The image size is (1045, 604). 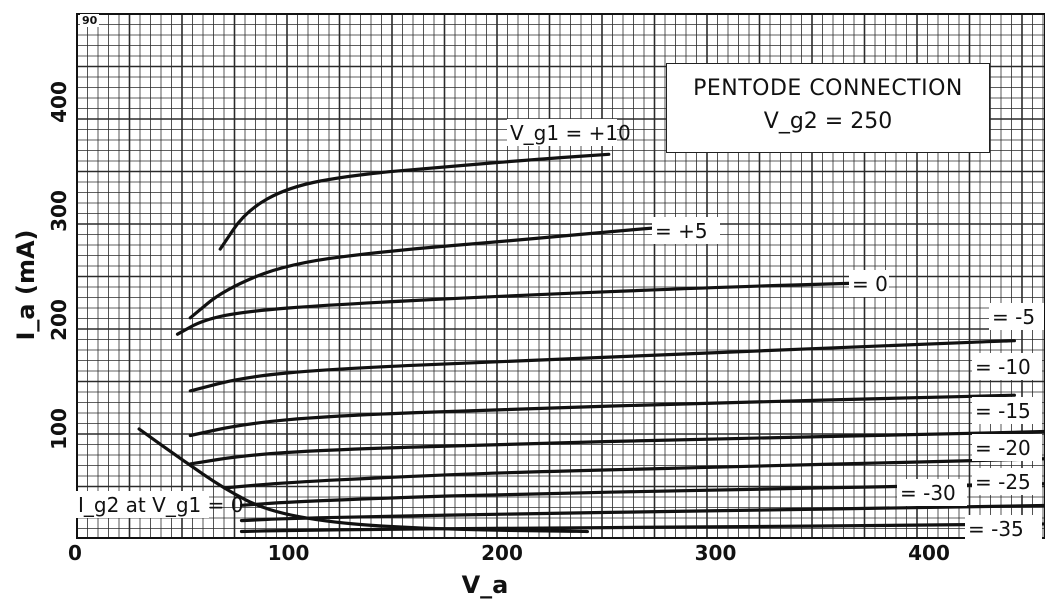 What do you see at coordinates (90, 20) in the screenshot?
I see `figure-number: 90` at bounding box center [90, 20].